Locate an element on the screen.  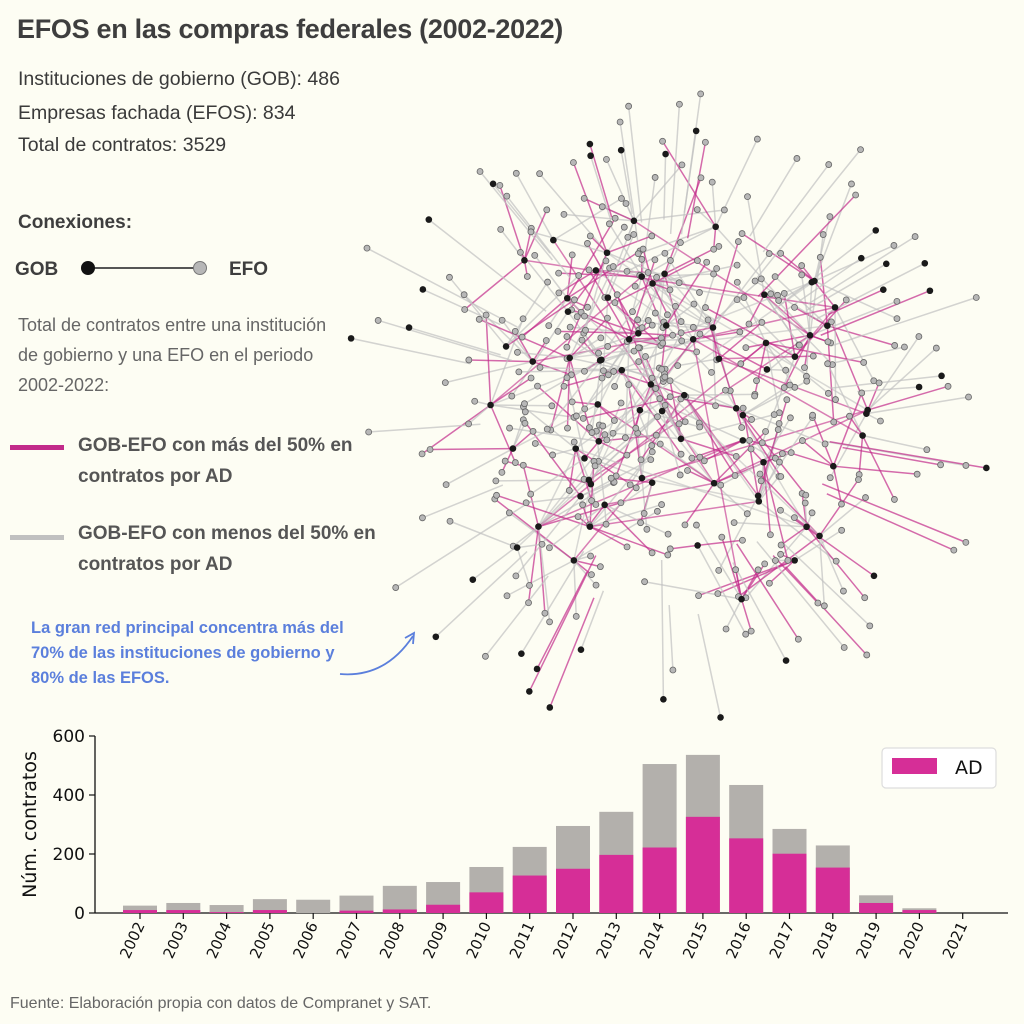
x-tick-label: 2005 is located at coordinates (262, 940).